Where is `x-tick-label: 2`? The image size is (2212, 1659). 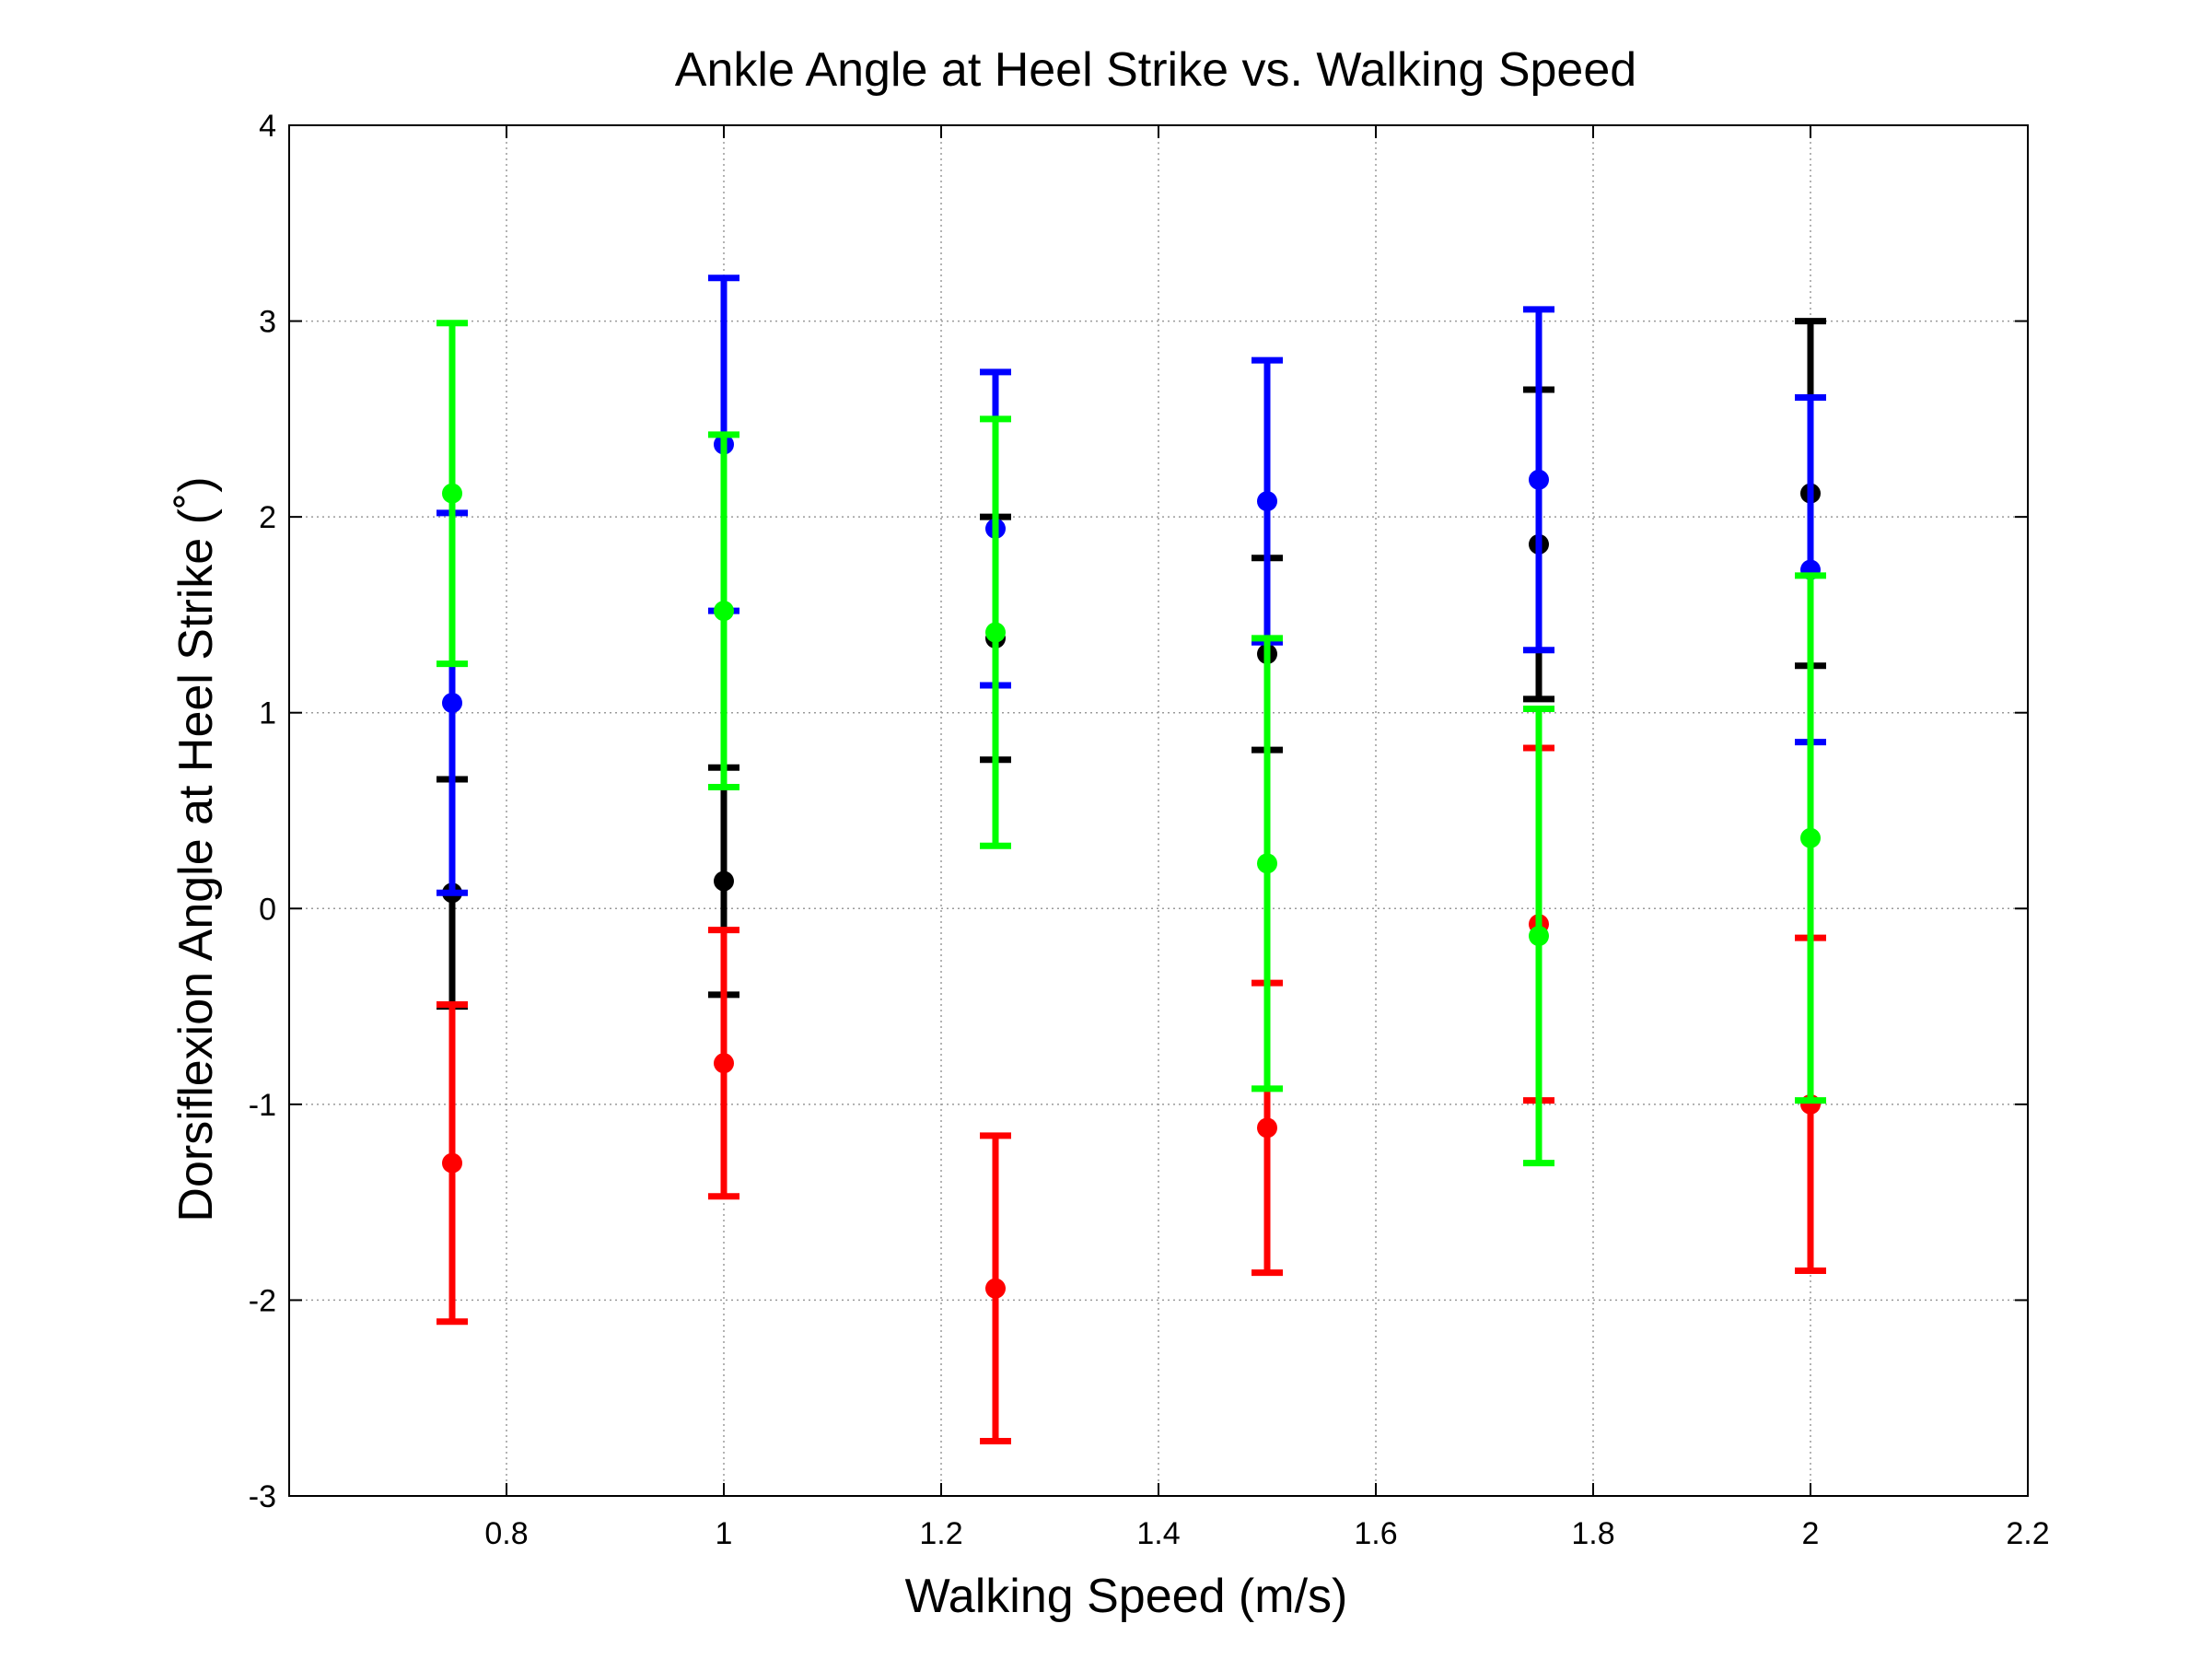 x-tick-label: 2 is located at coordinates (1811, 1533).